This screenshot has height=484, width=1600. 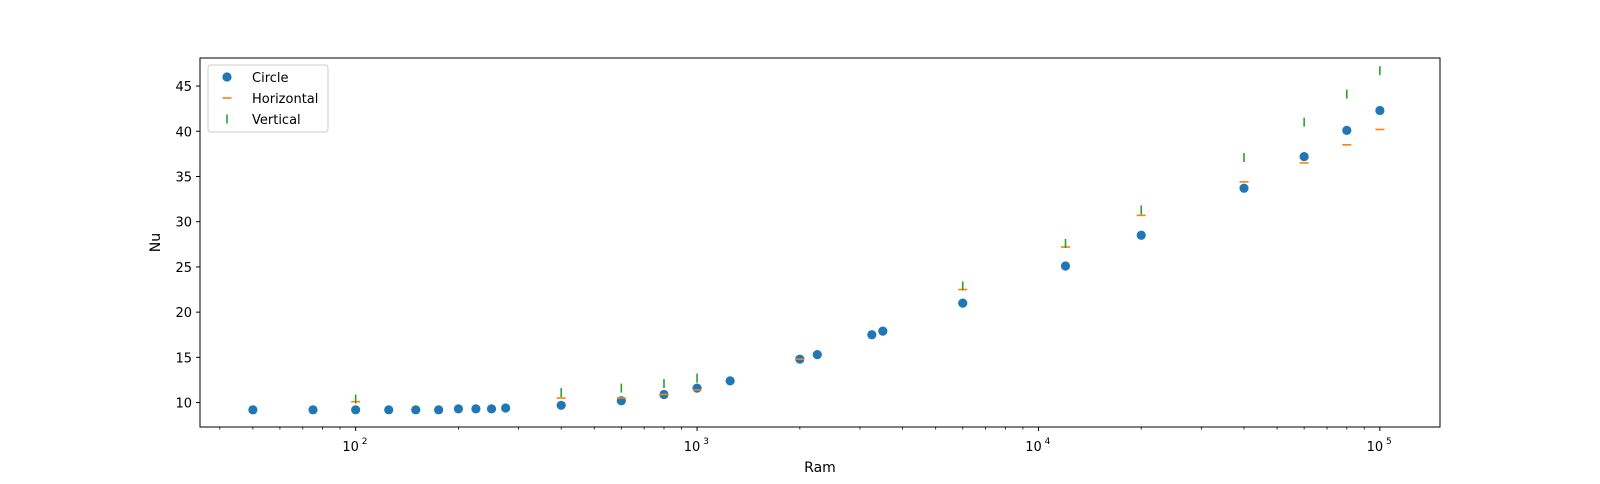 What do you see at coordinates (187, 246) in the screenshot?
I see `y-axis: 10 15 20 25 30 35 40 45` at bounding box center [187, 246].